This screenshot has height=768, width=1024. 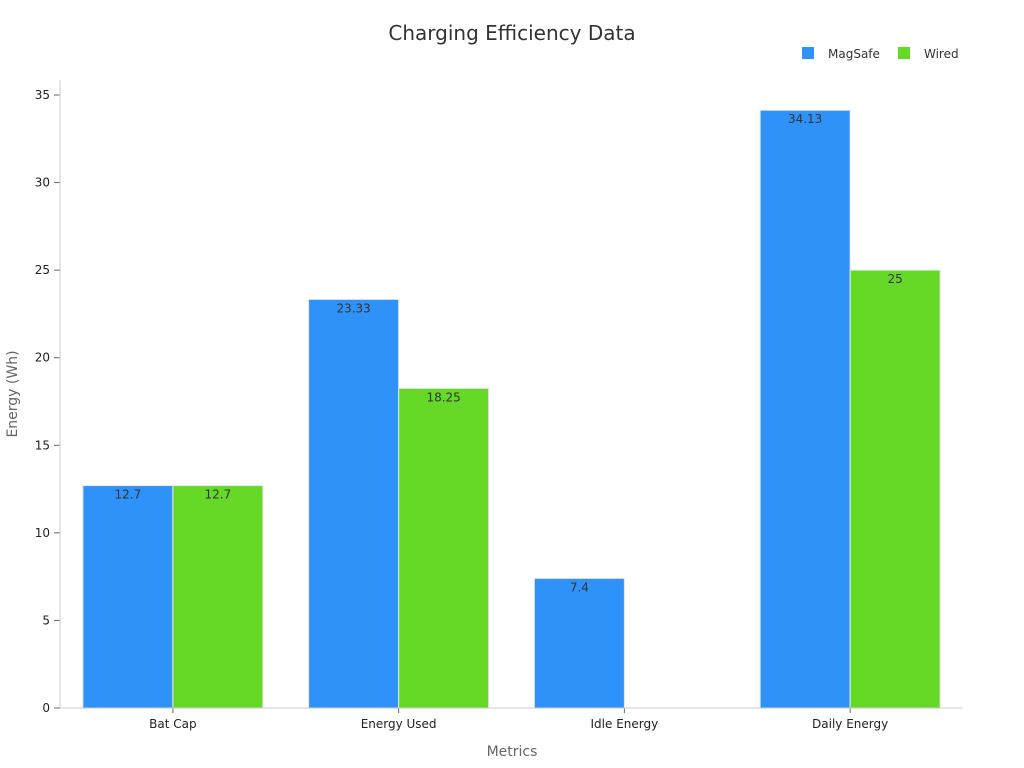 What do you see at coordinates (579, 587) in the screenshot?
I see `data-label-magsafe: 7.4` at bounding box center [579, 587].